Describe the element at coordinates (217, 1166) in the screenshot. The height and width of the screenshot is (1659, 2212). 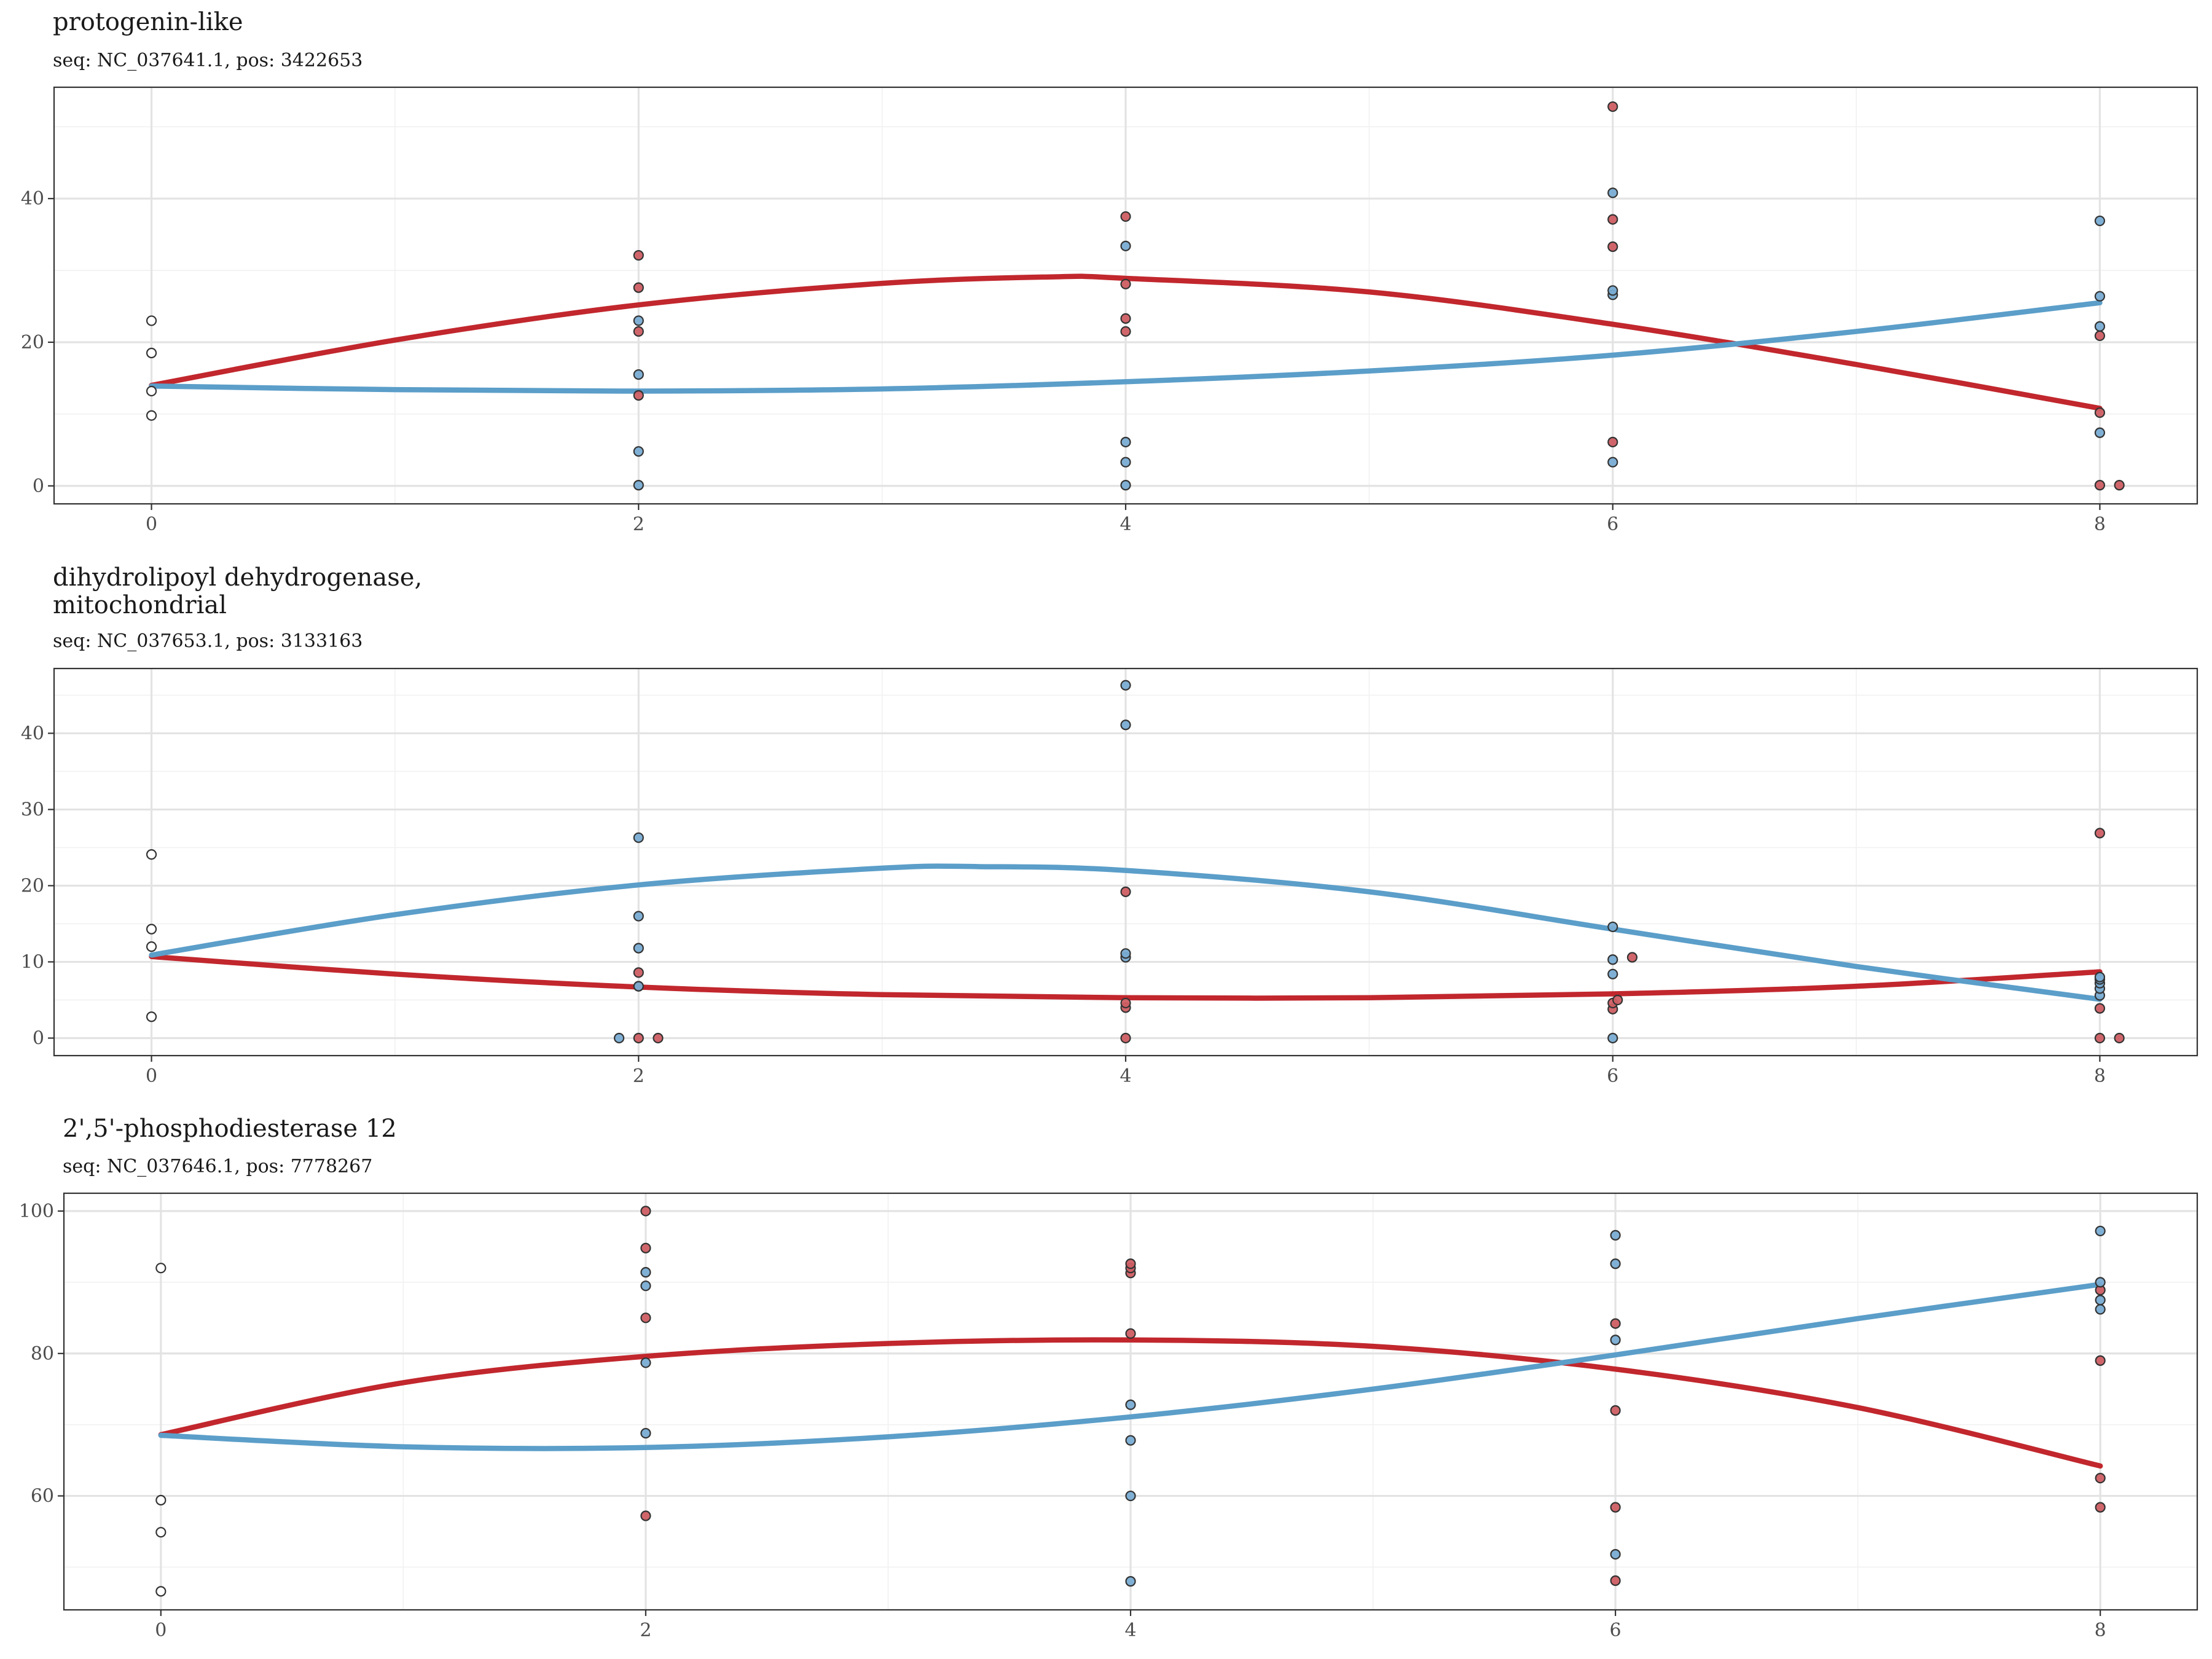
I see `panel-subtitle: seq: NC_037646.1, pos: 7778267` at that location.